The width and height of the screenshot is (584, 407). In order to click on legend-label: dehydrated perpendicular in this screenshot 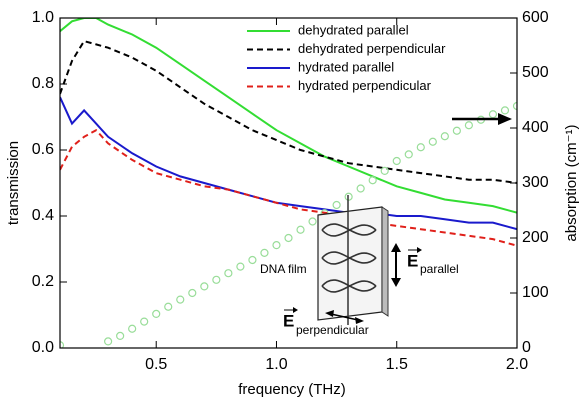, I will do `click(372, 48)`.